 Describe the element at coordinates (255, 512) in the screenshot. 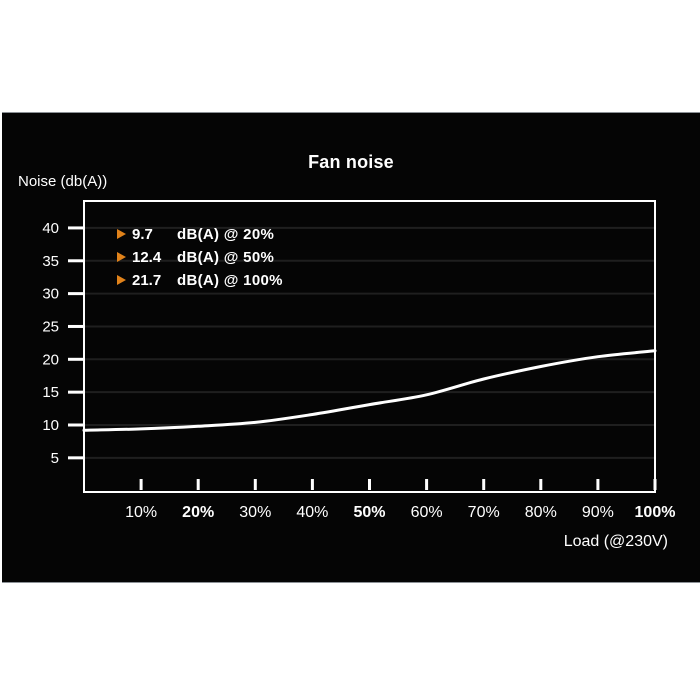

I see `x-tick-label: 30%` at that location.